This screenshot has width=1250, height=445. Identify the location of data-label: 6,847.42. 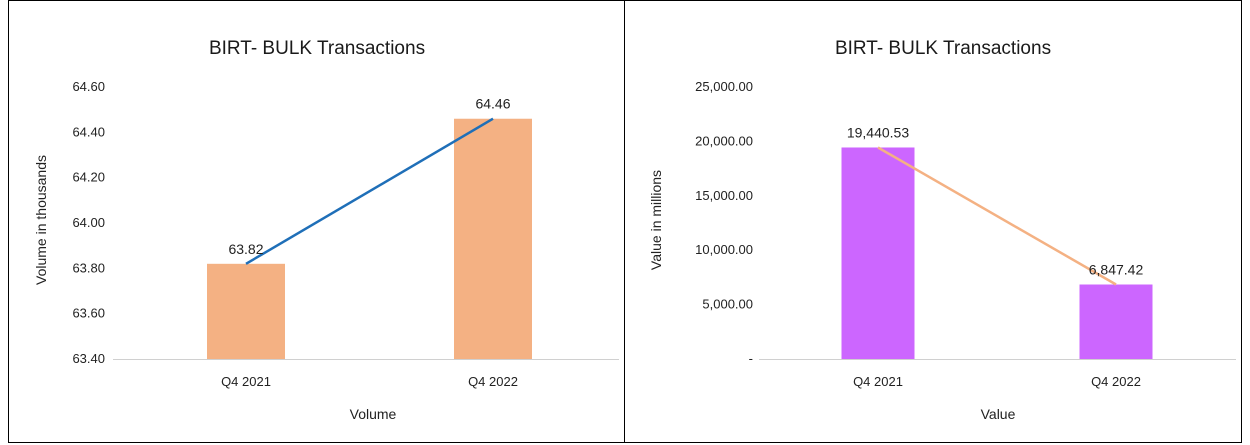
(1116, 270).